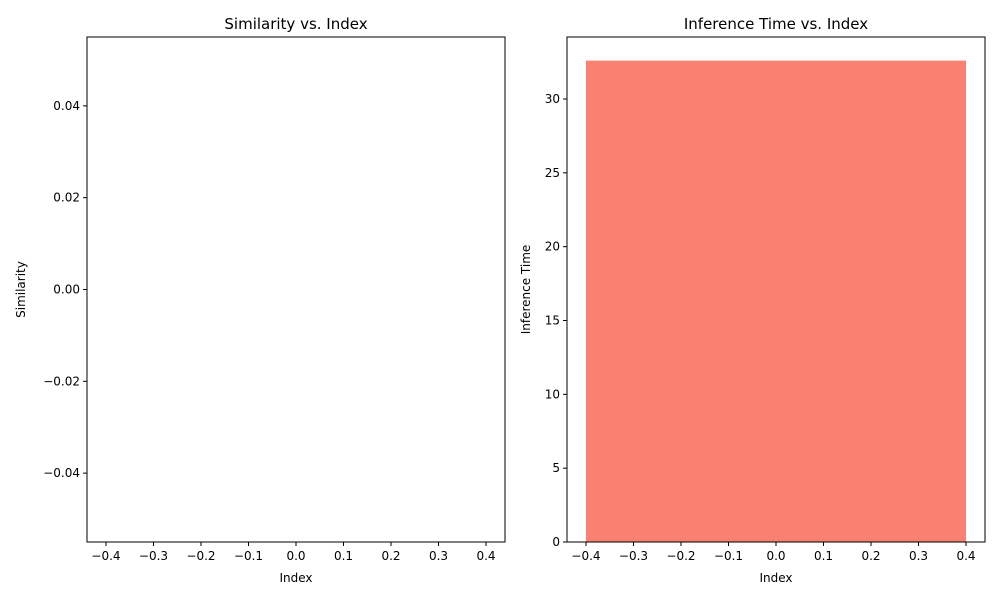  Describe the element at coordinates (526, 290) in the screenshot. I see `y-axis-label: Inference Time` at that location.